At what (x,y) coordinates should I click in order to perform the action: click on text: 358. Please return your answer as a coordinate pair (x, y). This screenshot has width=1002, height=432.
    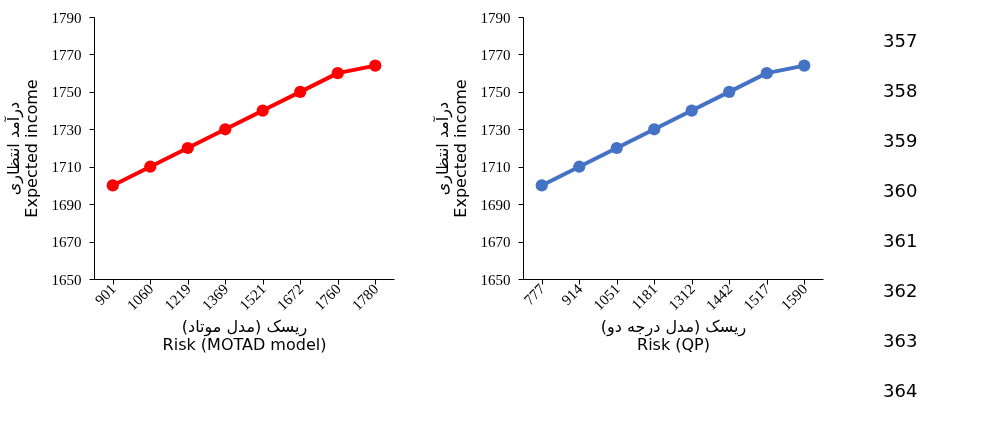
    Looking at the image, I should click on (900, 90).